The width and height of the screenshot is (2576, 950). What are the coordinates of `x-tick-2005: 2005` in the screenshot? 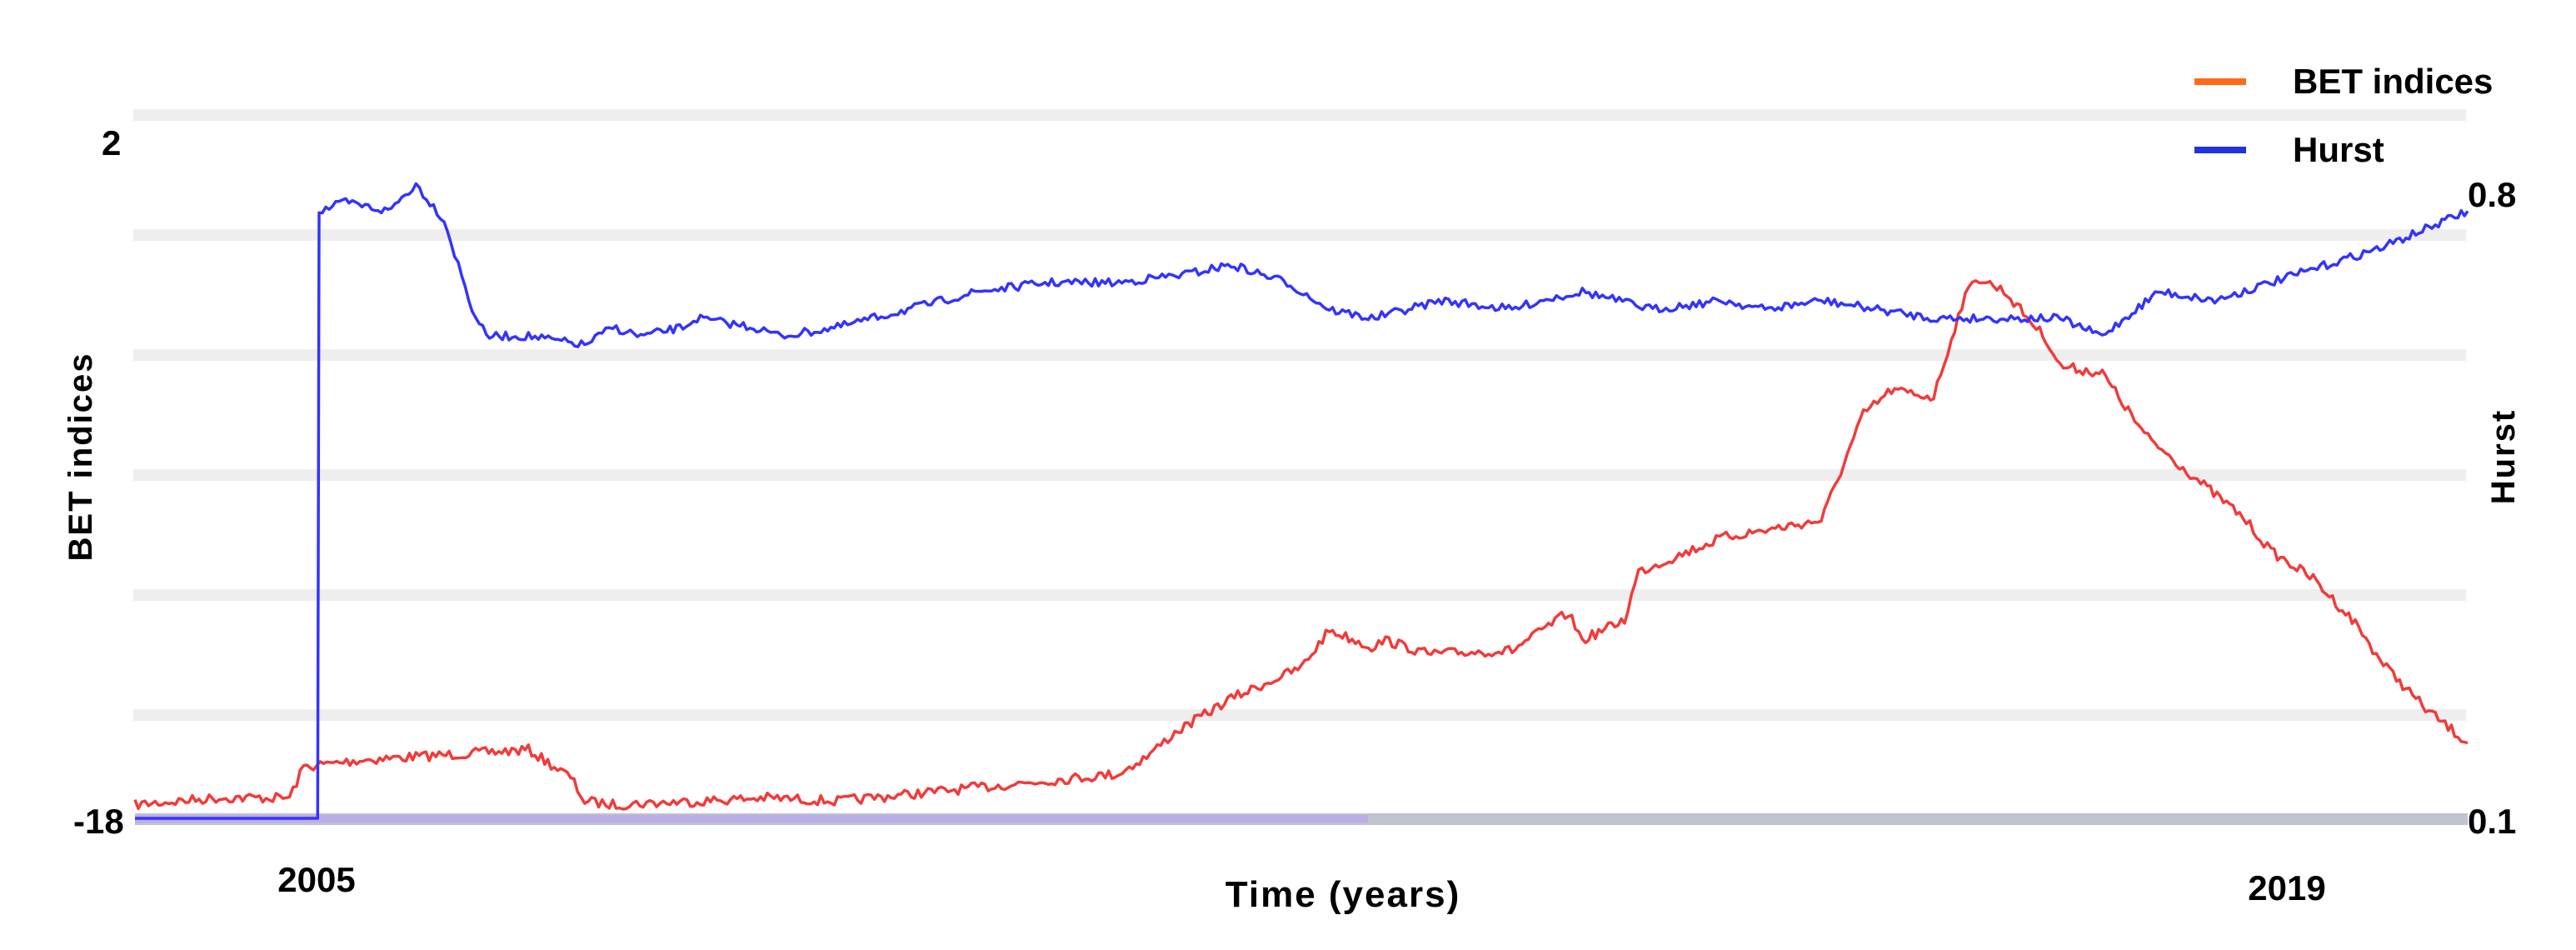 It's located at (316, 879).